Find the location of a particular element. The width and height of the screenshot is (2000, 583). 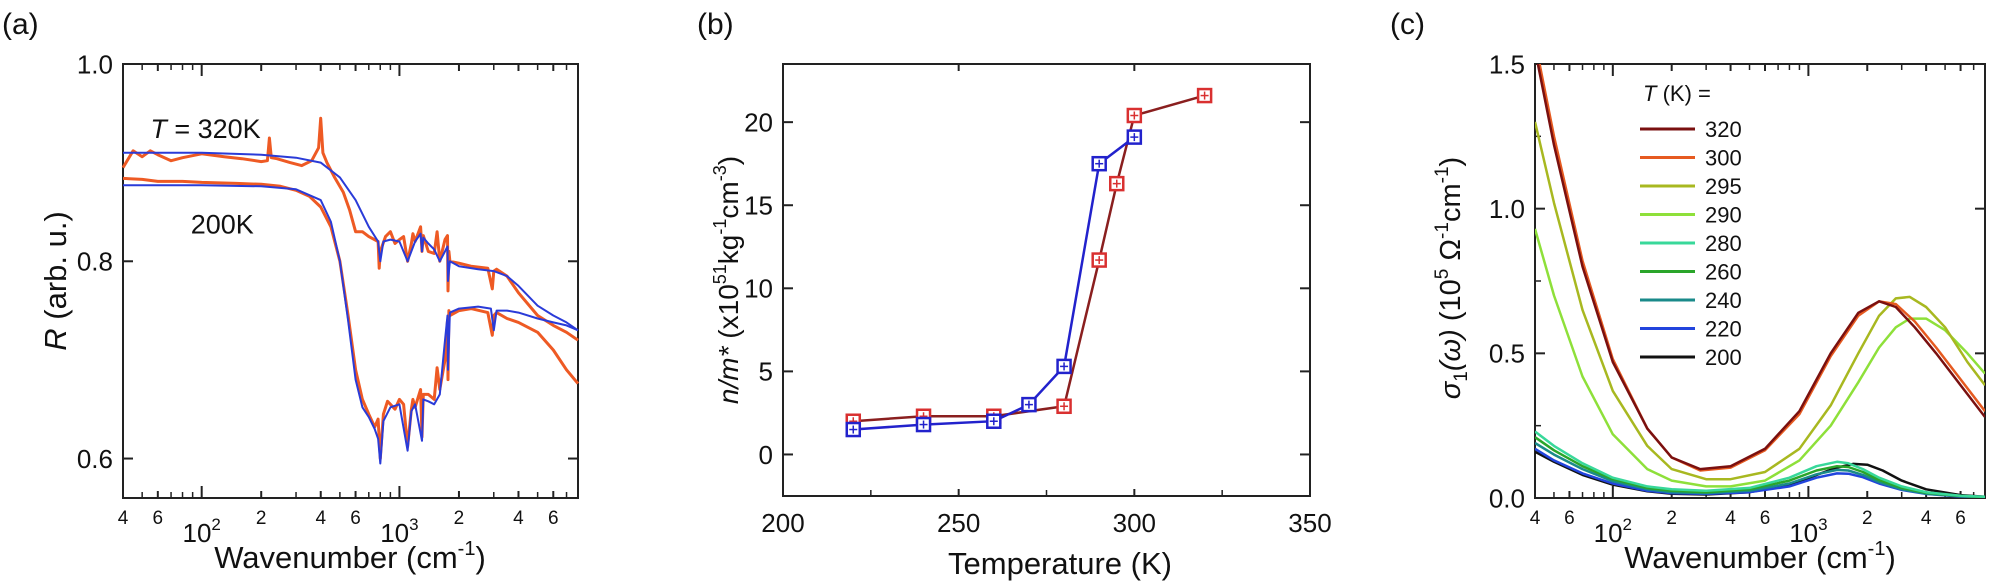

panel-b-x-tick-label: 250 is located at coordinates (958, 523).